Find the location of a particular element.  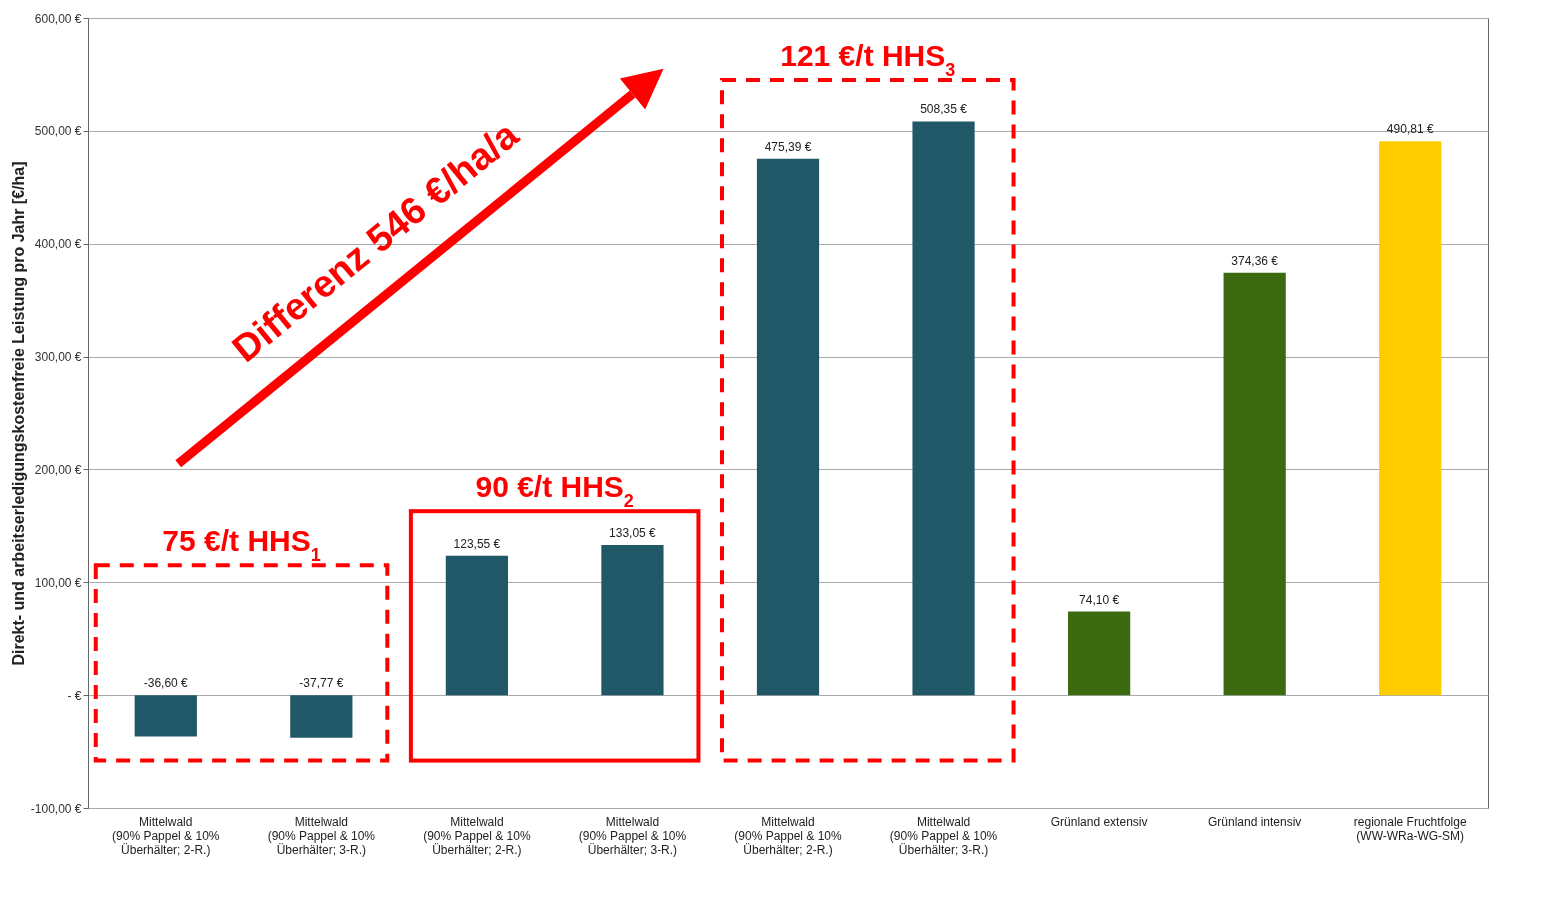

data-label: 374,36 € is located at coordinates (1255, 260).